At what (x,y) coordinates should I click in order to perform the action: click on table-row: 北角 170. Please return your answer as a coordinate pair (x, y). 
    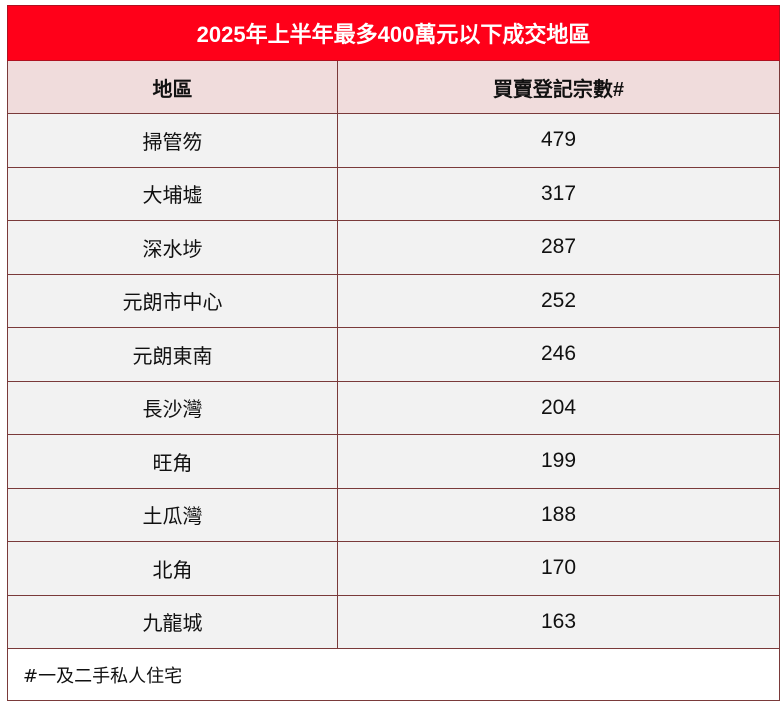
    Looking at the image, I should click on (393, 568).